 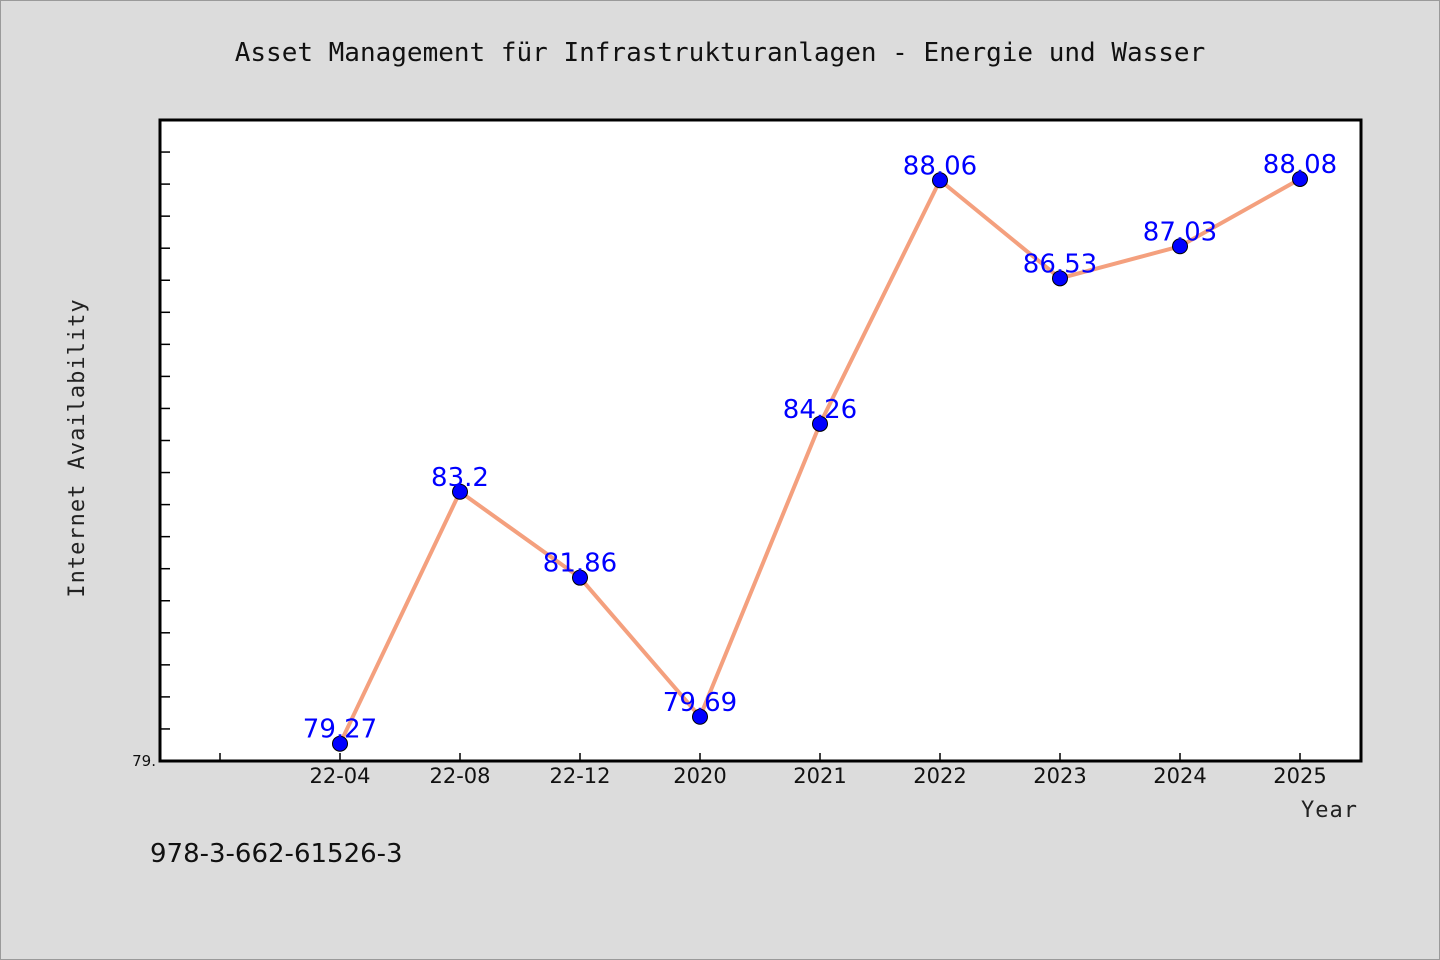 I want to click on data-label: 84.26, so click(x=820, y=410).